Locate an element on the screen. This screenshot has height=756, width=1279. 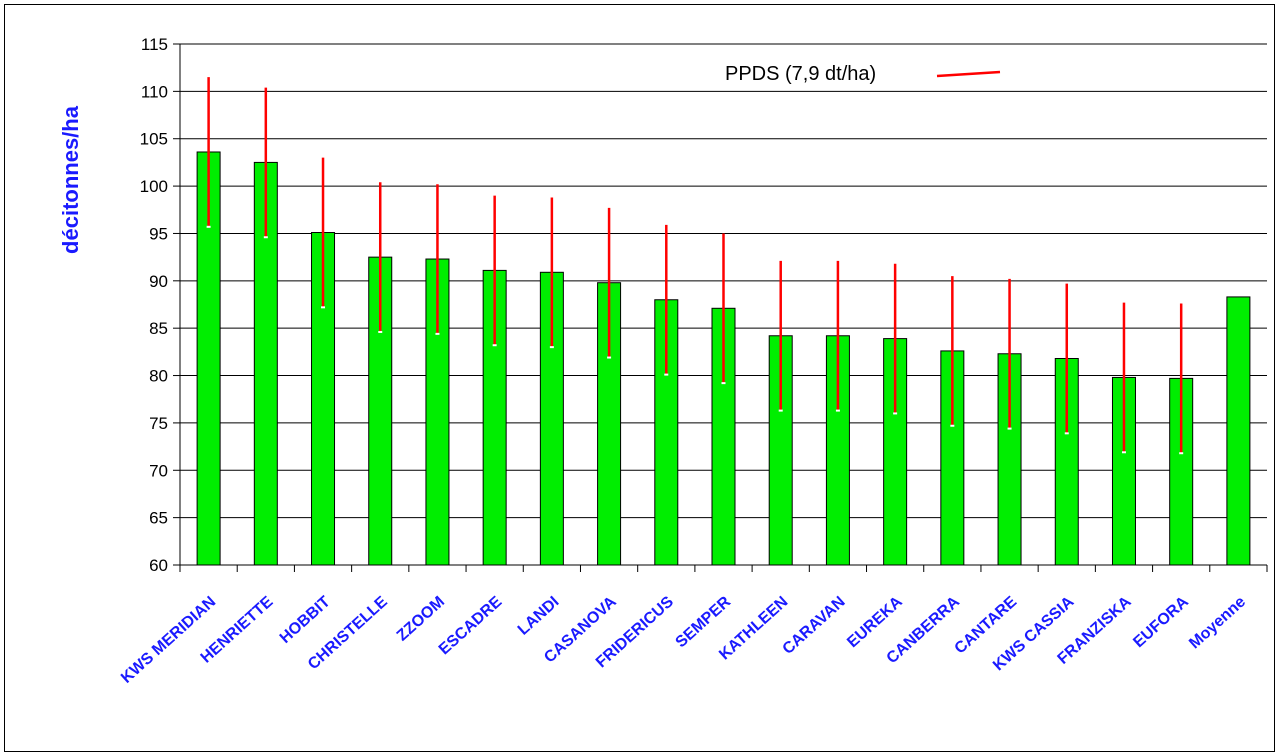
y-tick-label: 110 is located at coordinates (154, 91).